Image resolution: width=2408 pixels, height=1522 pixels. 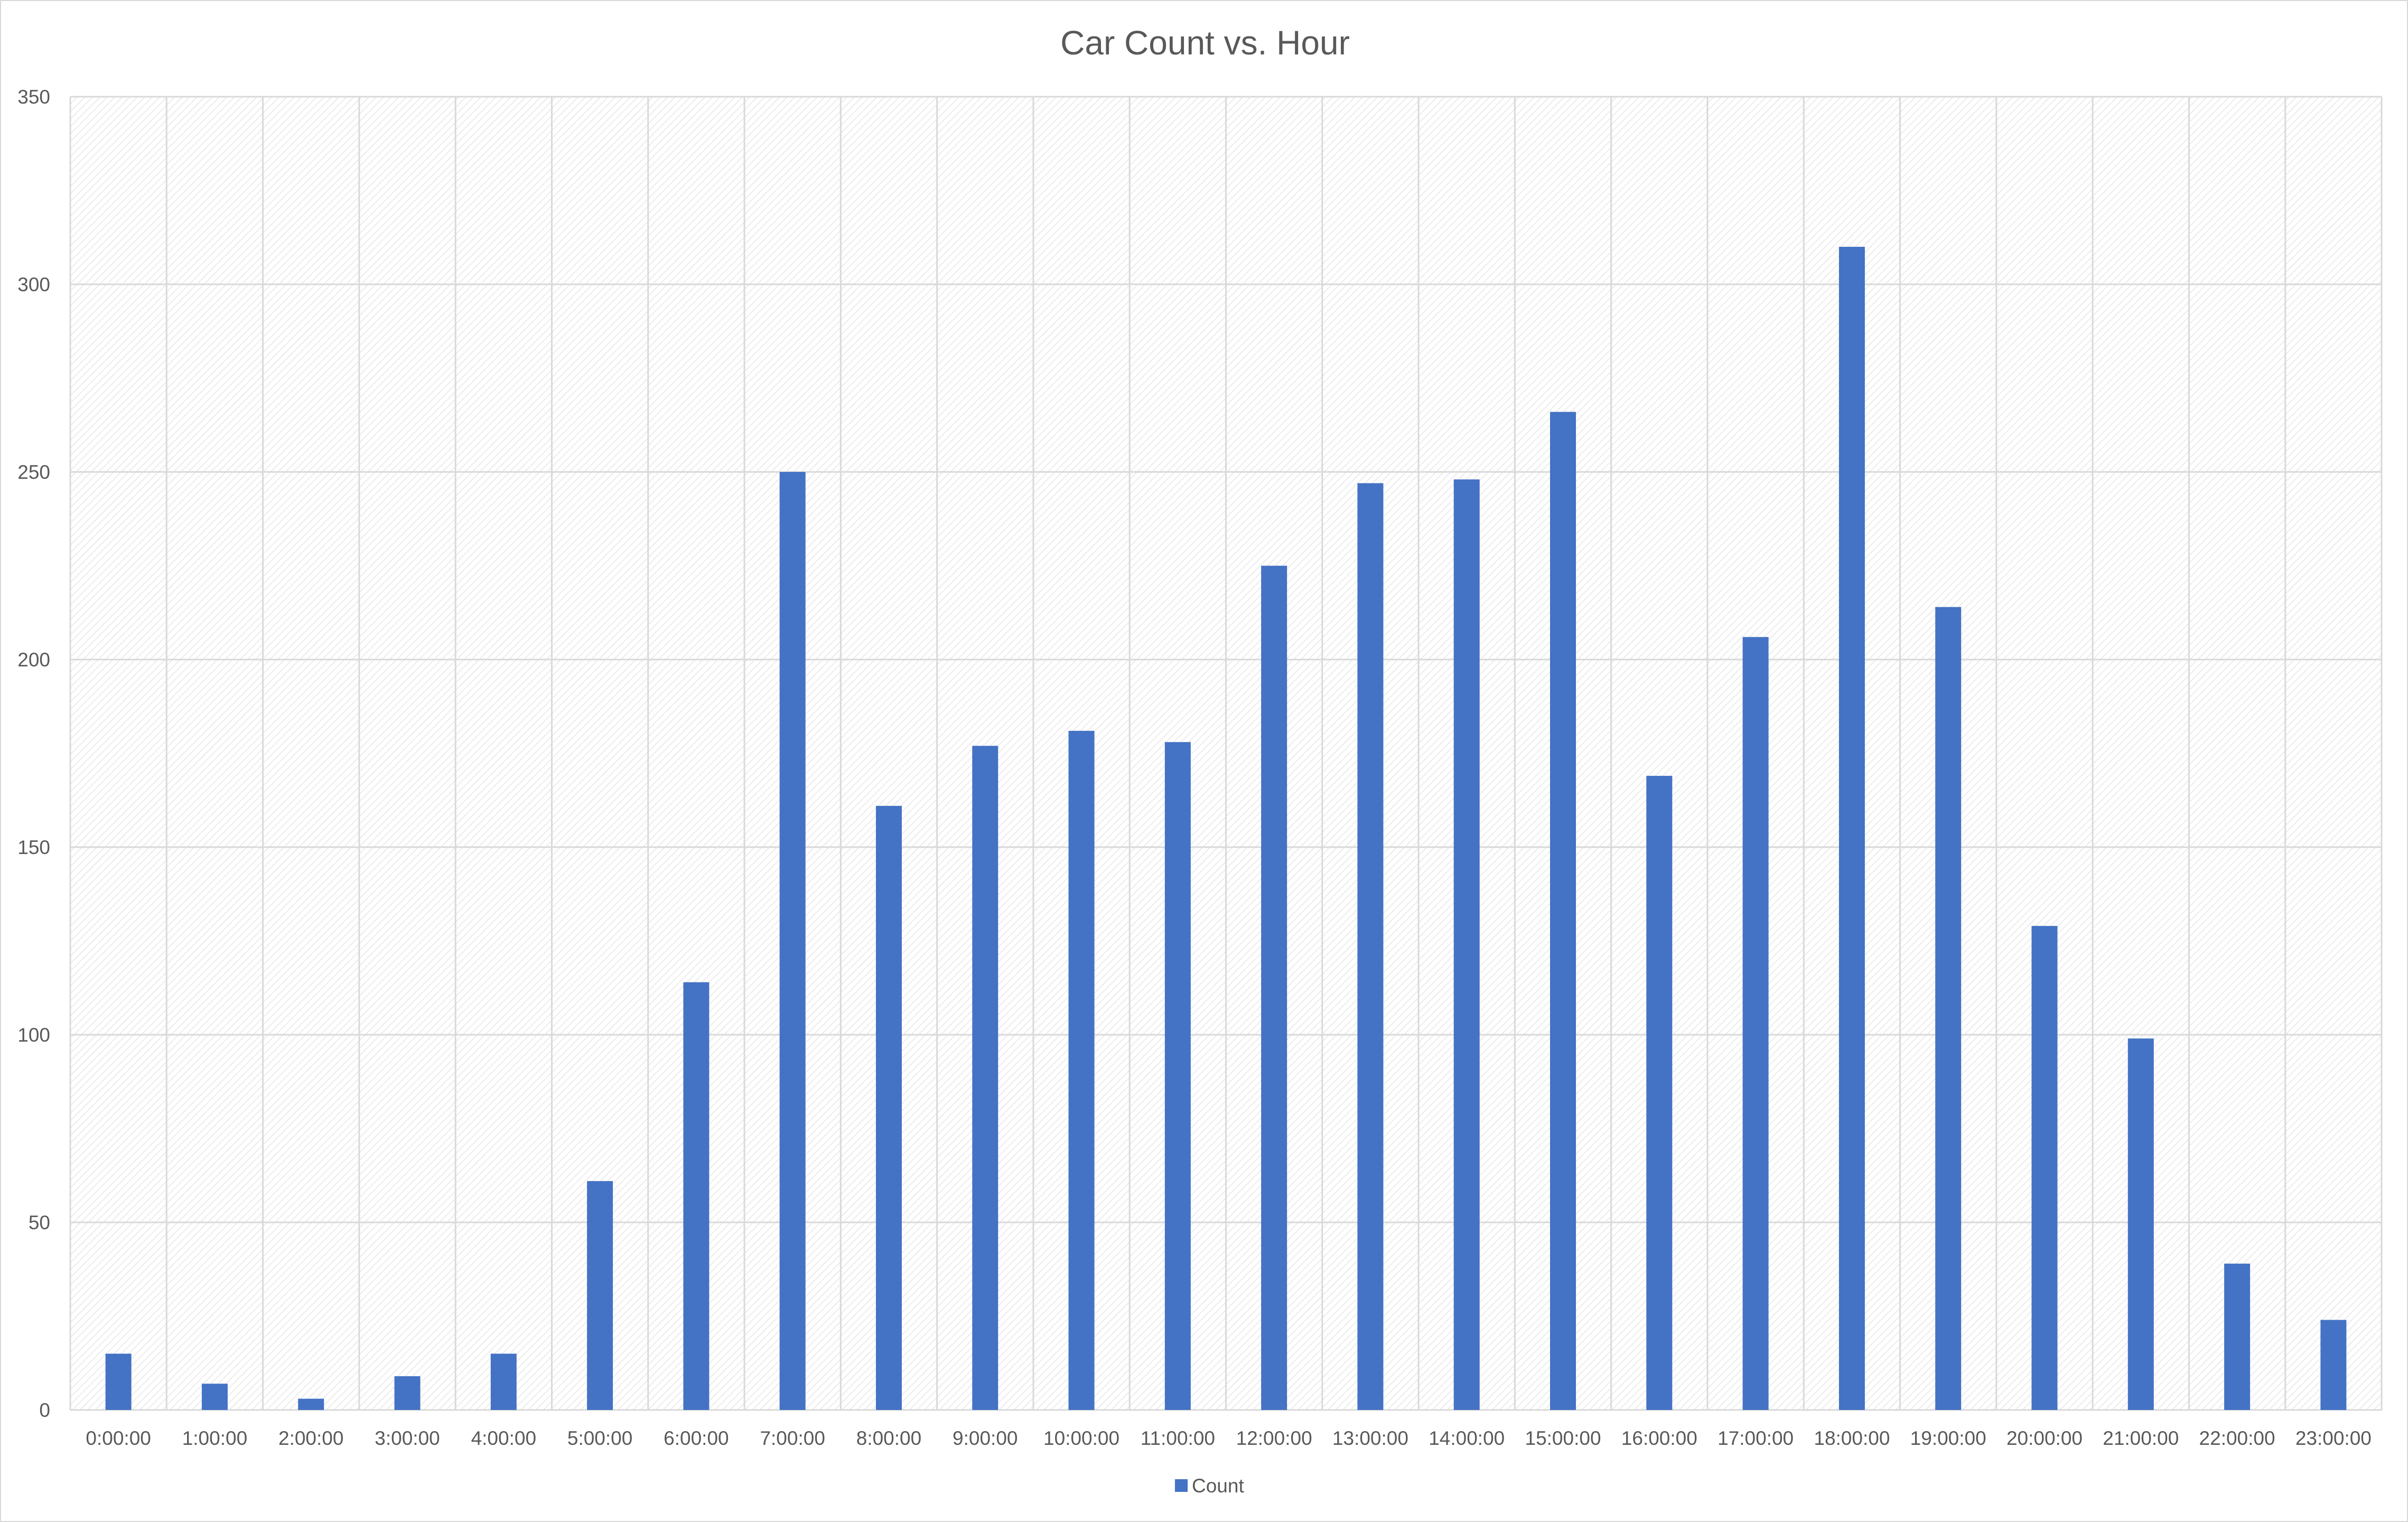 What do you see at coordinates (214, 1397) in the screenshot?
I see `bar-1:00:00` at bounding box center [214, 1397].